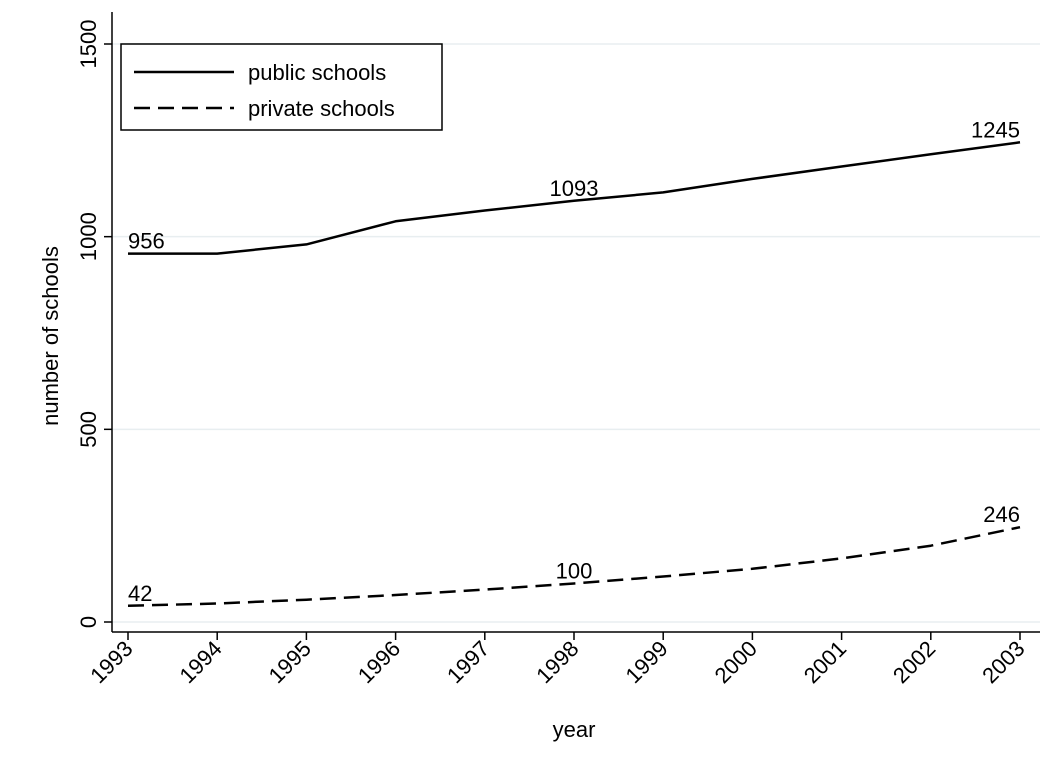 This screenshot has width=1053, height=771. What do you see at coordinates (146, 241) in the screenshot?
I see `data-label-956: 956` at bounding box center [146, 241].